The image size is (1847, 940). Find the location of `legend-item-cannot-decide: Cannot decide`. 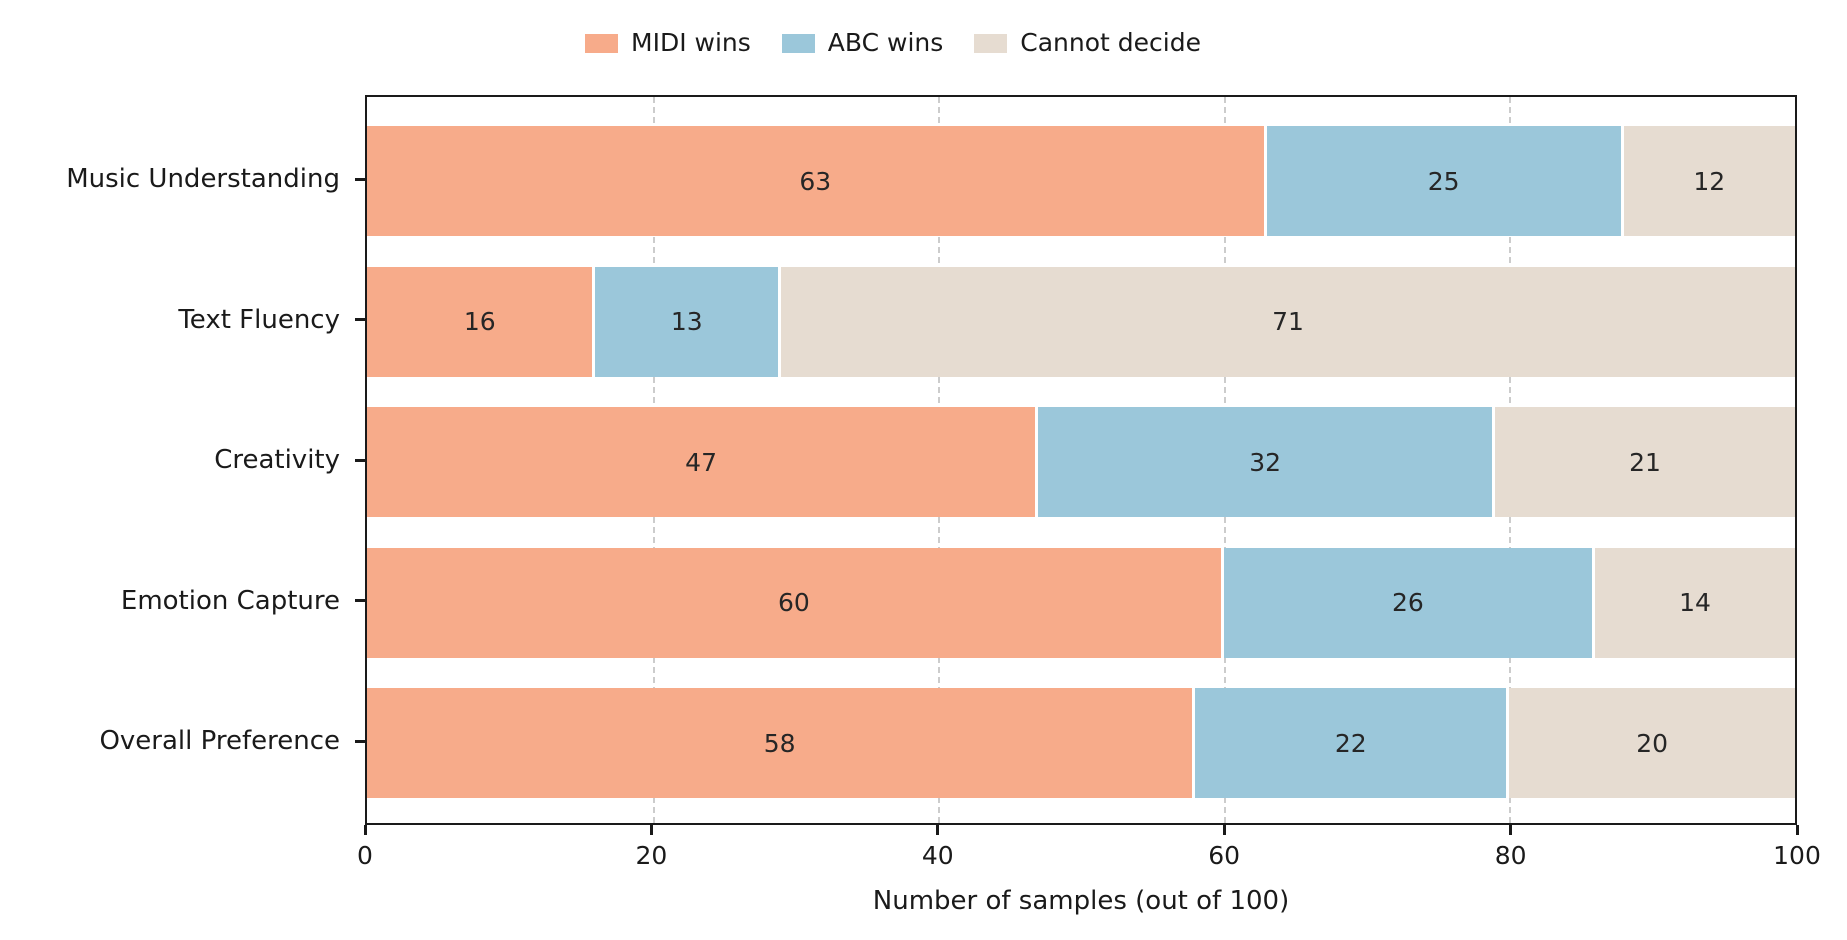

legend-item-cannot-decide: Cannot decide is located at coordinates (1087, 43).